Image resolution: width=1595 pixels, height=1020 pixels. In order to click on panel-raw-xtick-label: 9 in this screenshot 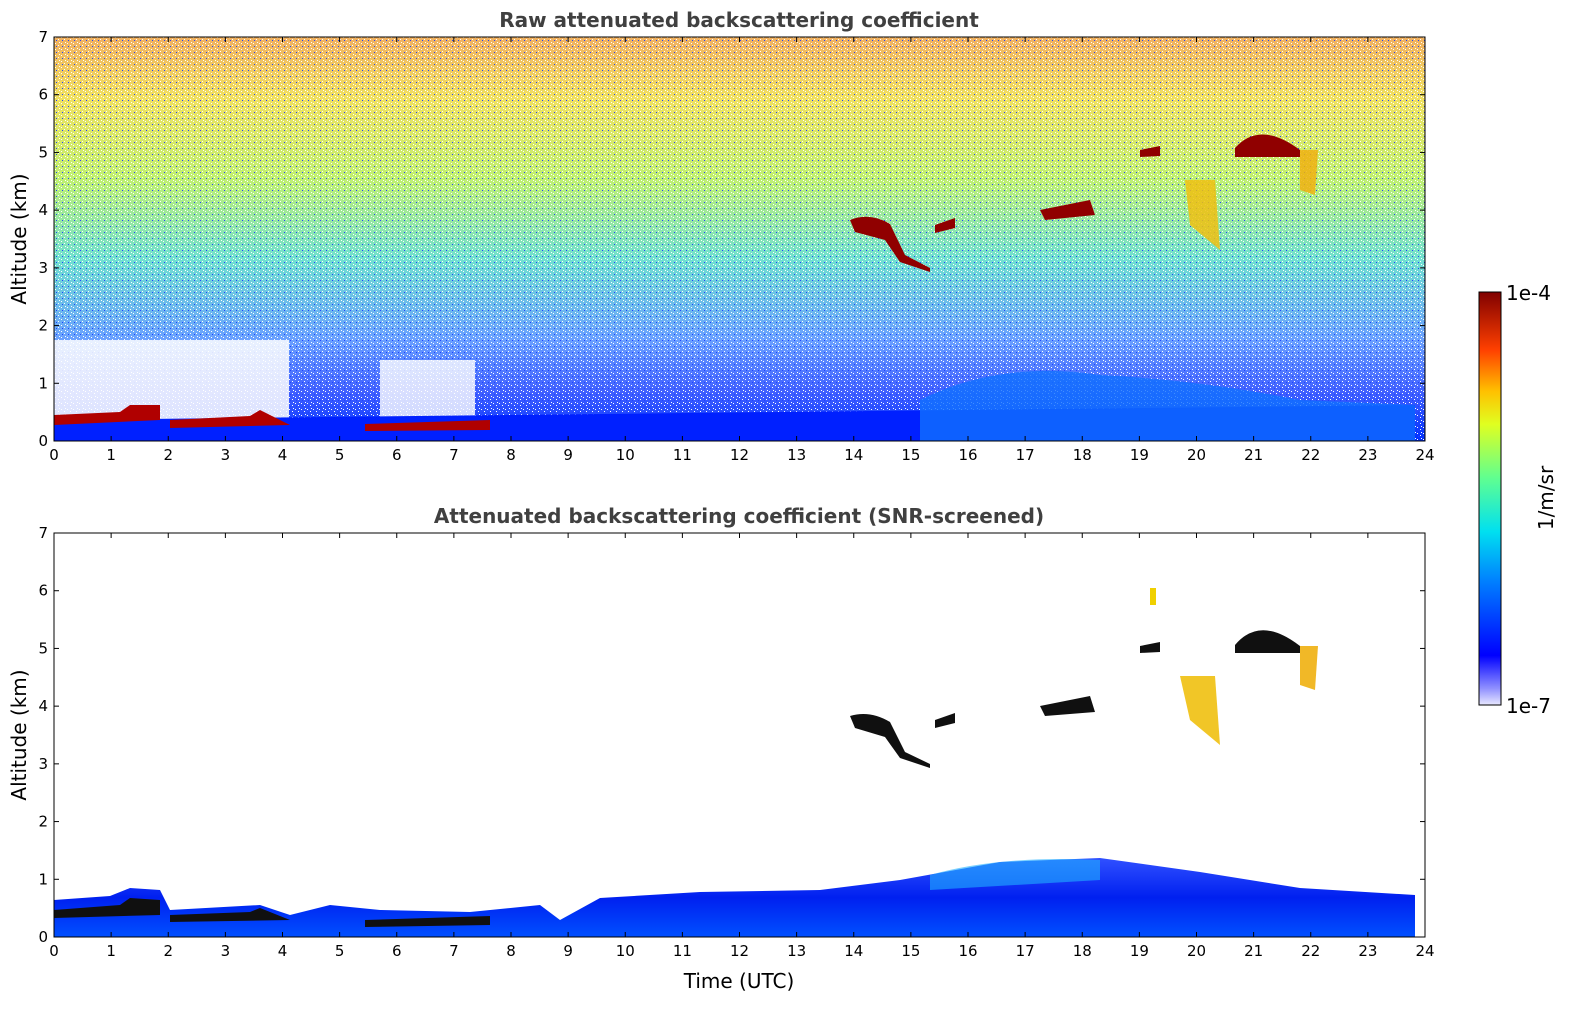, I will do `click(568, 455)`.